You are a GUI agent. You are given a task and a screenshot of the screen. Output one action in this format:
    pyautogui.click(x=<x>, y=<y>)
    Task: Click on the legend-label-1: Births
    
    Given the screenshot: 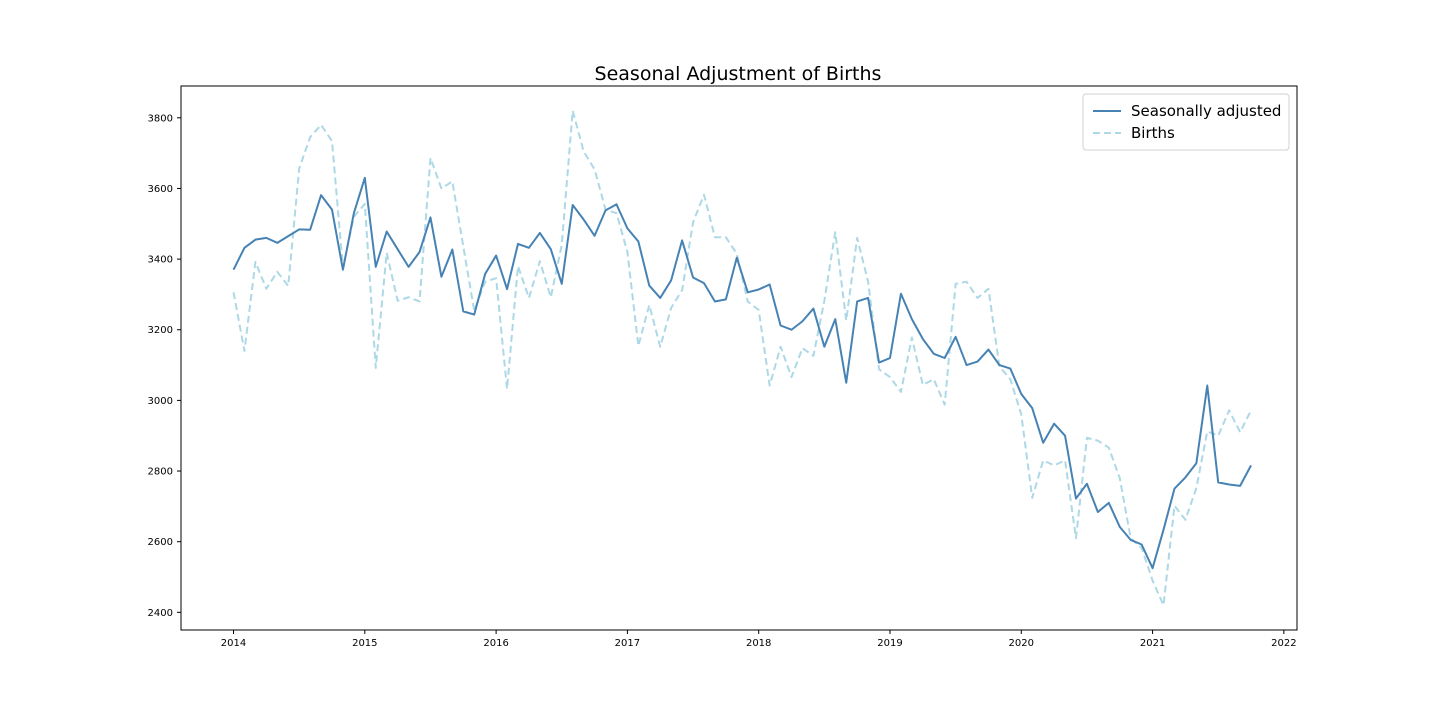 What is the action you would take?
    pyautogui.click(x=1153, y=133)
    